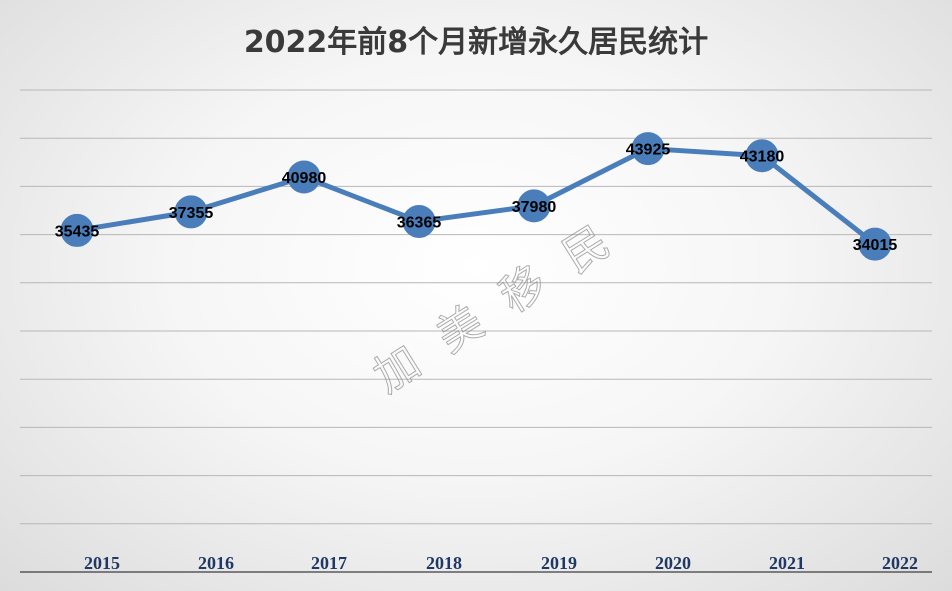 The height and width of the screenshot is (591, 952). I want to click on data-label: 40980, so click(304, 178).